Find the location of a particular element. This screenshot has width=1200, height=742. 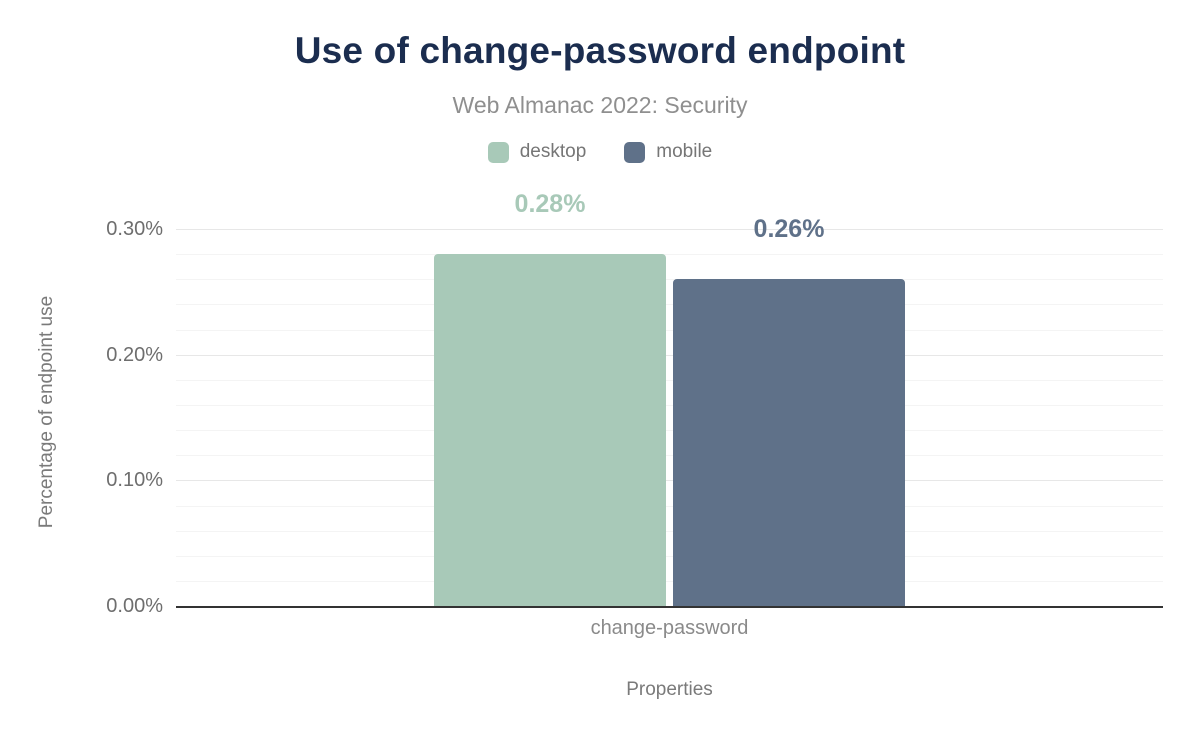

legend-item-mobile: mobile is located at coordinates (668, 152).